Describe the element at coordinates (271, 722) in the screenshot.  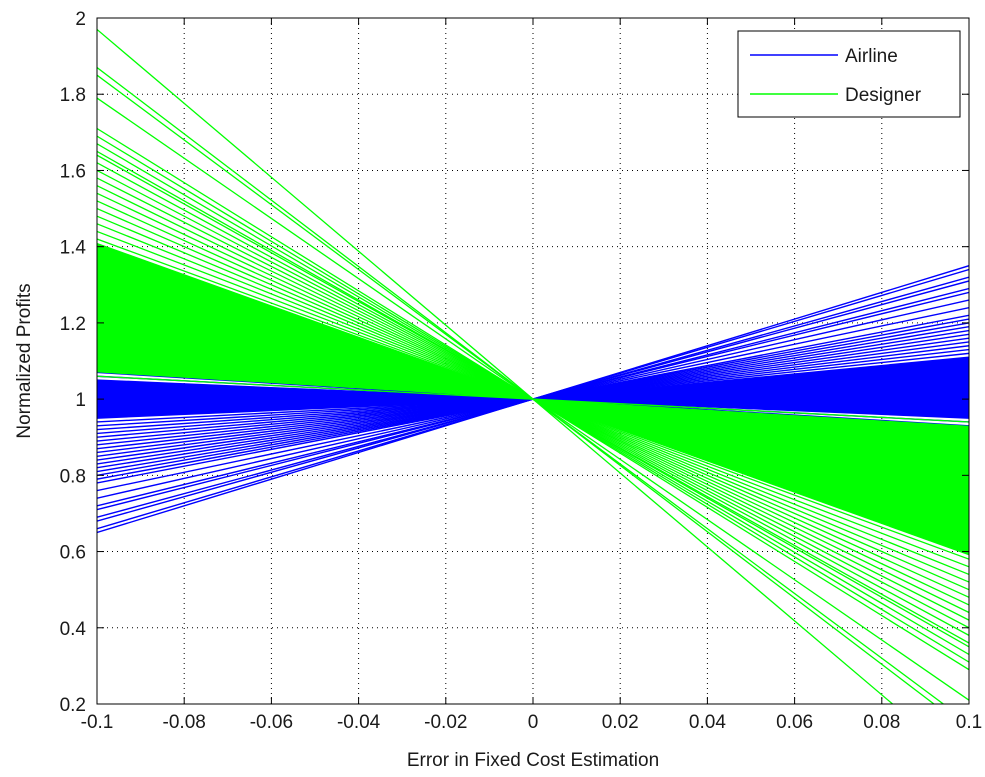
I see `x-tick-label: -0.06` at that location.